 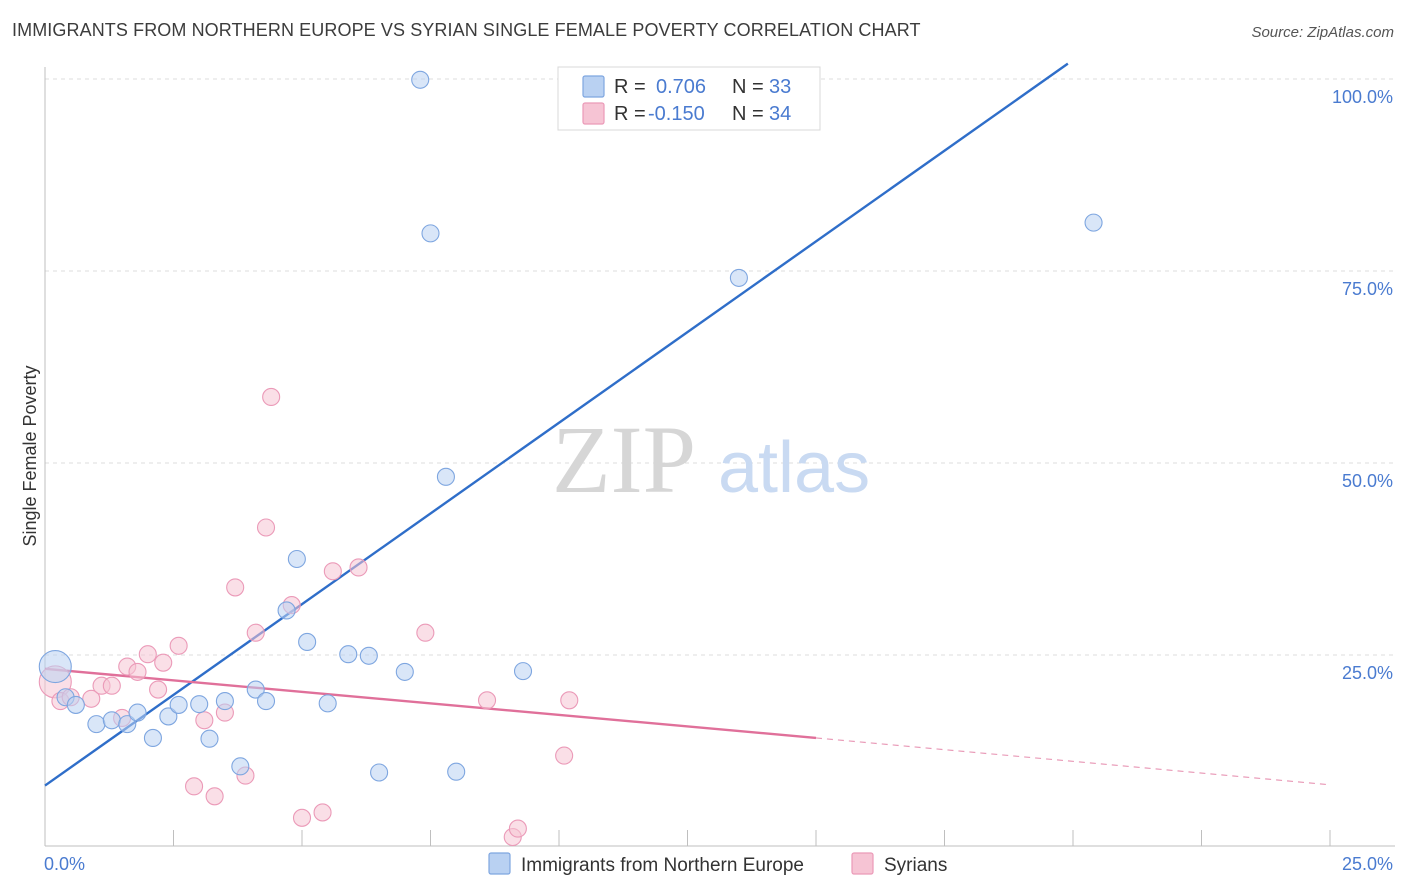 I want to click on legend-swatch-pink, so click(x=593, y=113).